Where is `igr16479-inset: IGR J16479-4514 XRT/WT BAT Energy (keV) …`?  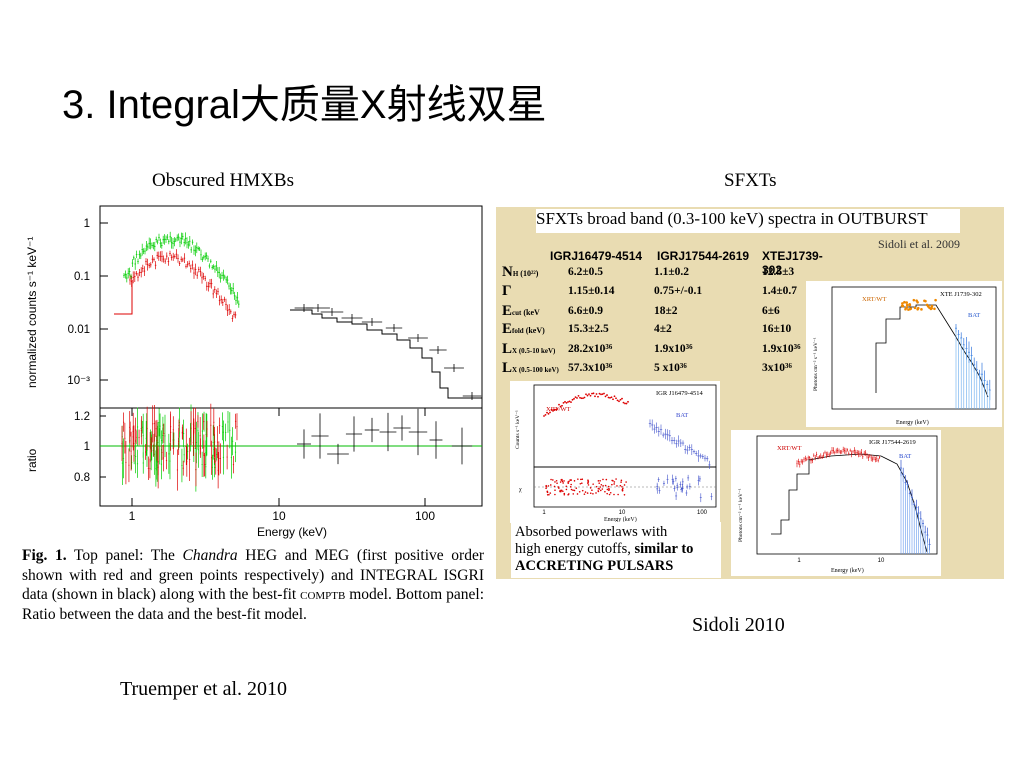
igr16479-inset: IGR J16479-4514 XRT/WT BAT Energy (keV) … is located at coordinates (615, 452).